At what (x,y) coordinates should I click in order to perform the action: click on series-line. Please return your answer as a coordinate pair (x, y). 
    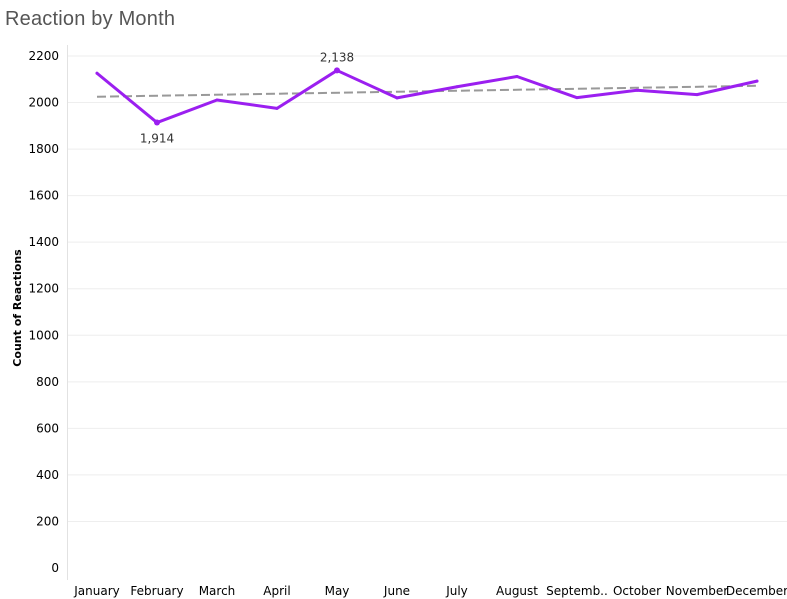
    Looking at the image, I should click on (427, 96).